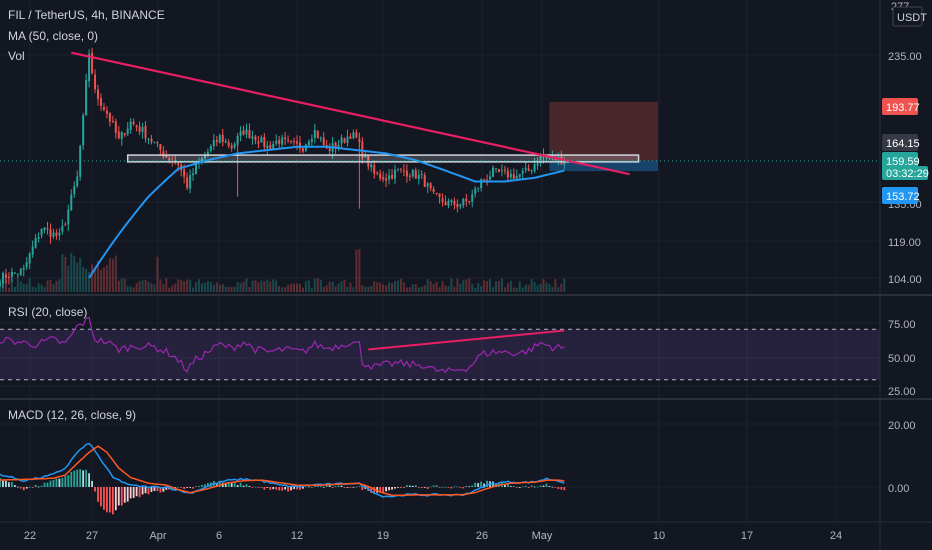  What do you see at coordinates (902, 325) in the screenshot?
I see `rsi-tick-label: 75.00` at bounding box center [902, 325].